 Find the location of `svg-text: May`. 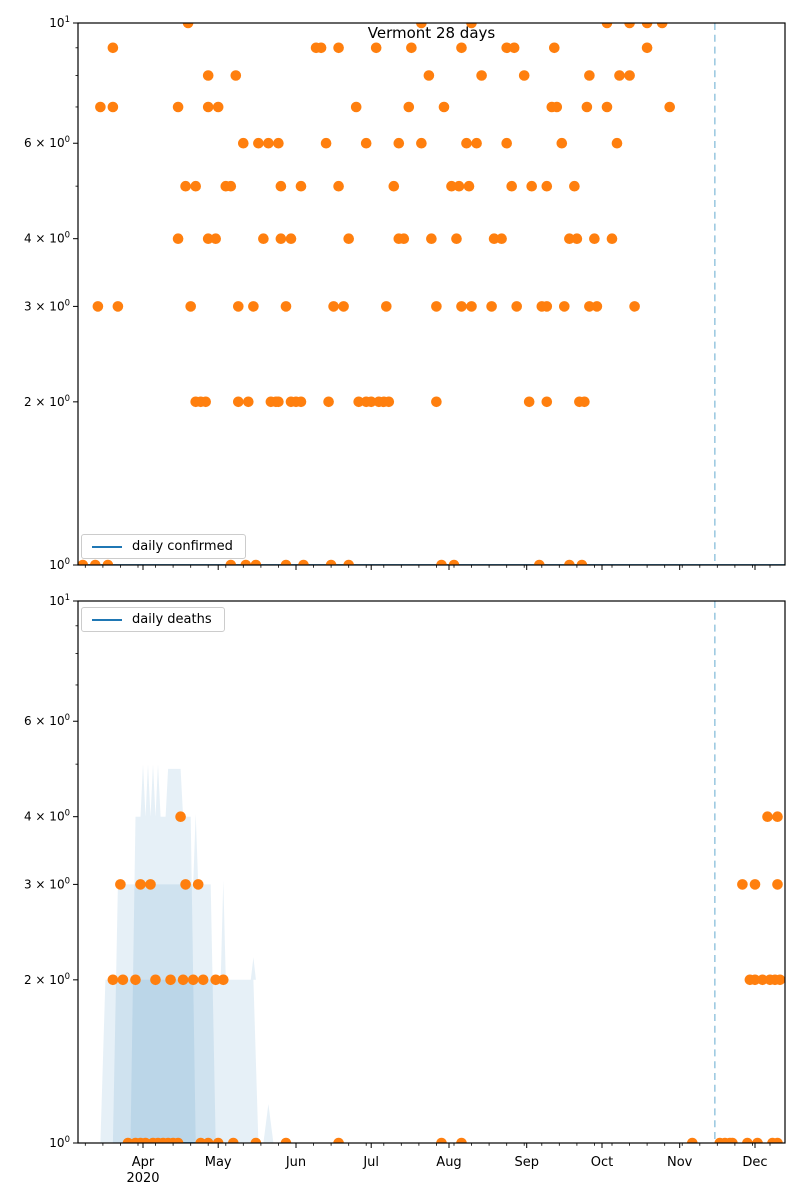

svg-text: May is located at coordinates (218, 1162).